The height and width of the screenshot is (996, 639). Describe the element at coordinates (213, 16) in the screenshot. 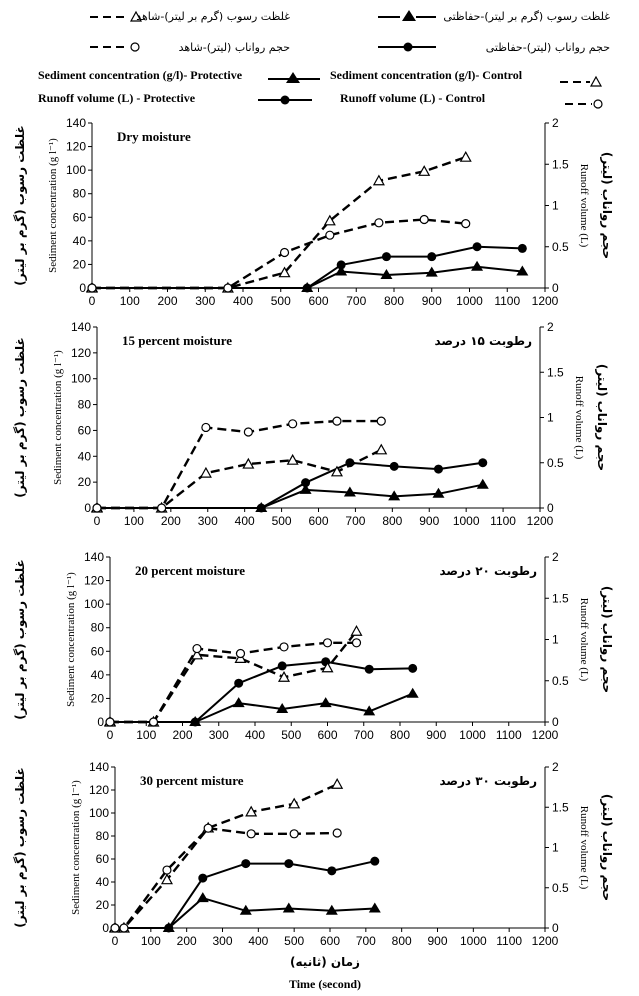

I see `legend-fa-control-sediment: غلظت رسوب (گرم بر لیتر)-شاهد` at that location.